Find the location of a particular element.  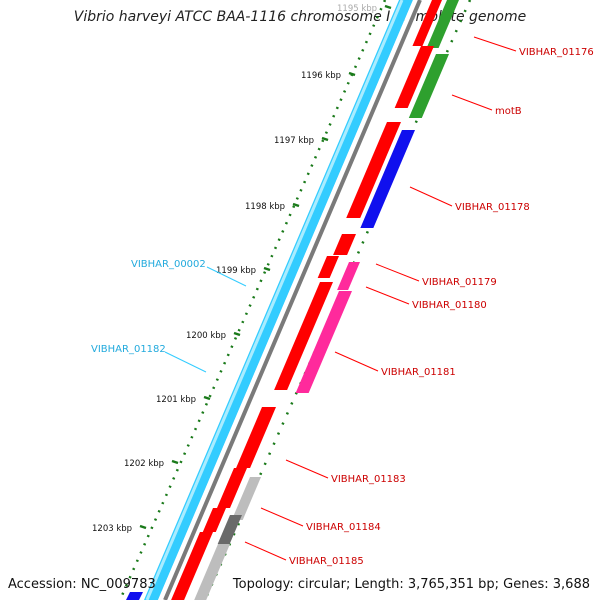

scale-label: 1199 kbp is located at coordinates (236, 271).